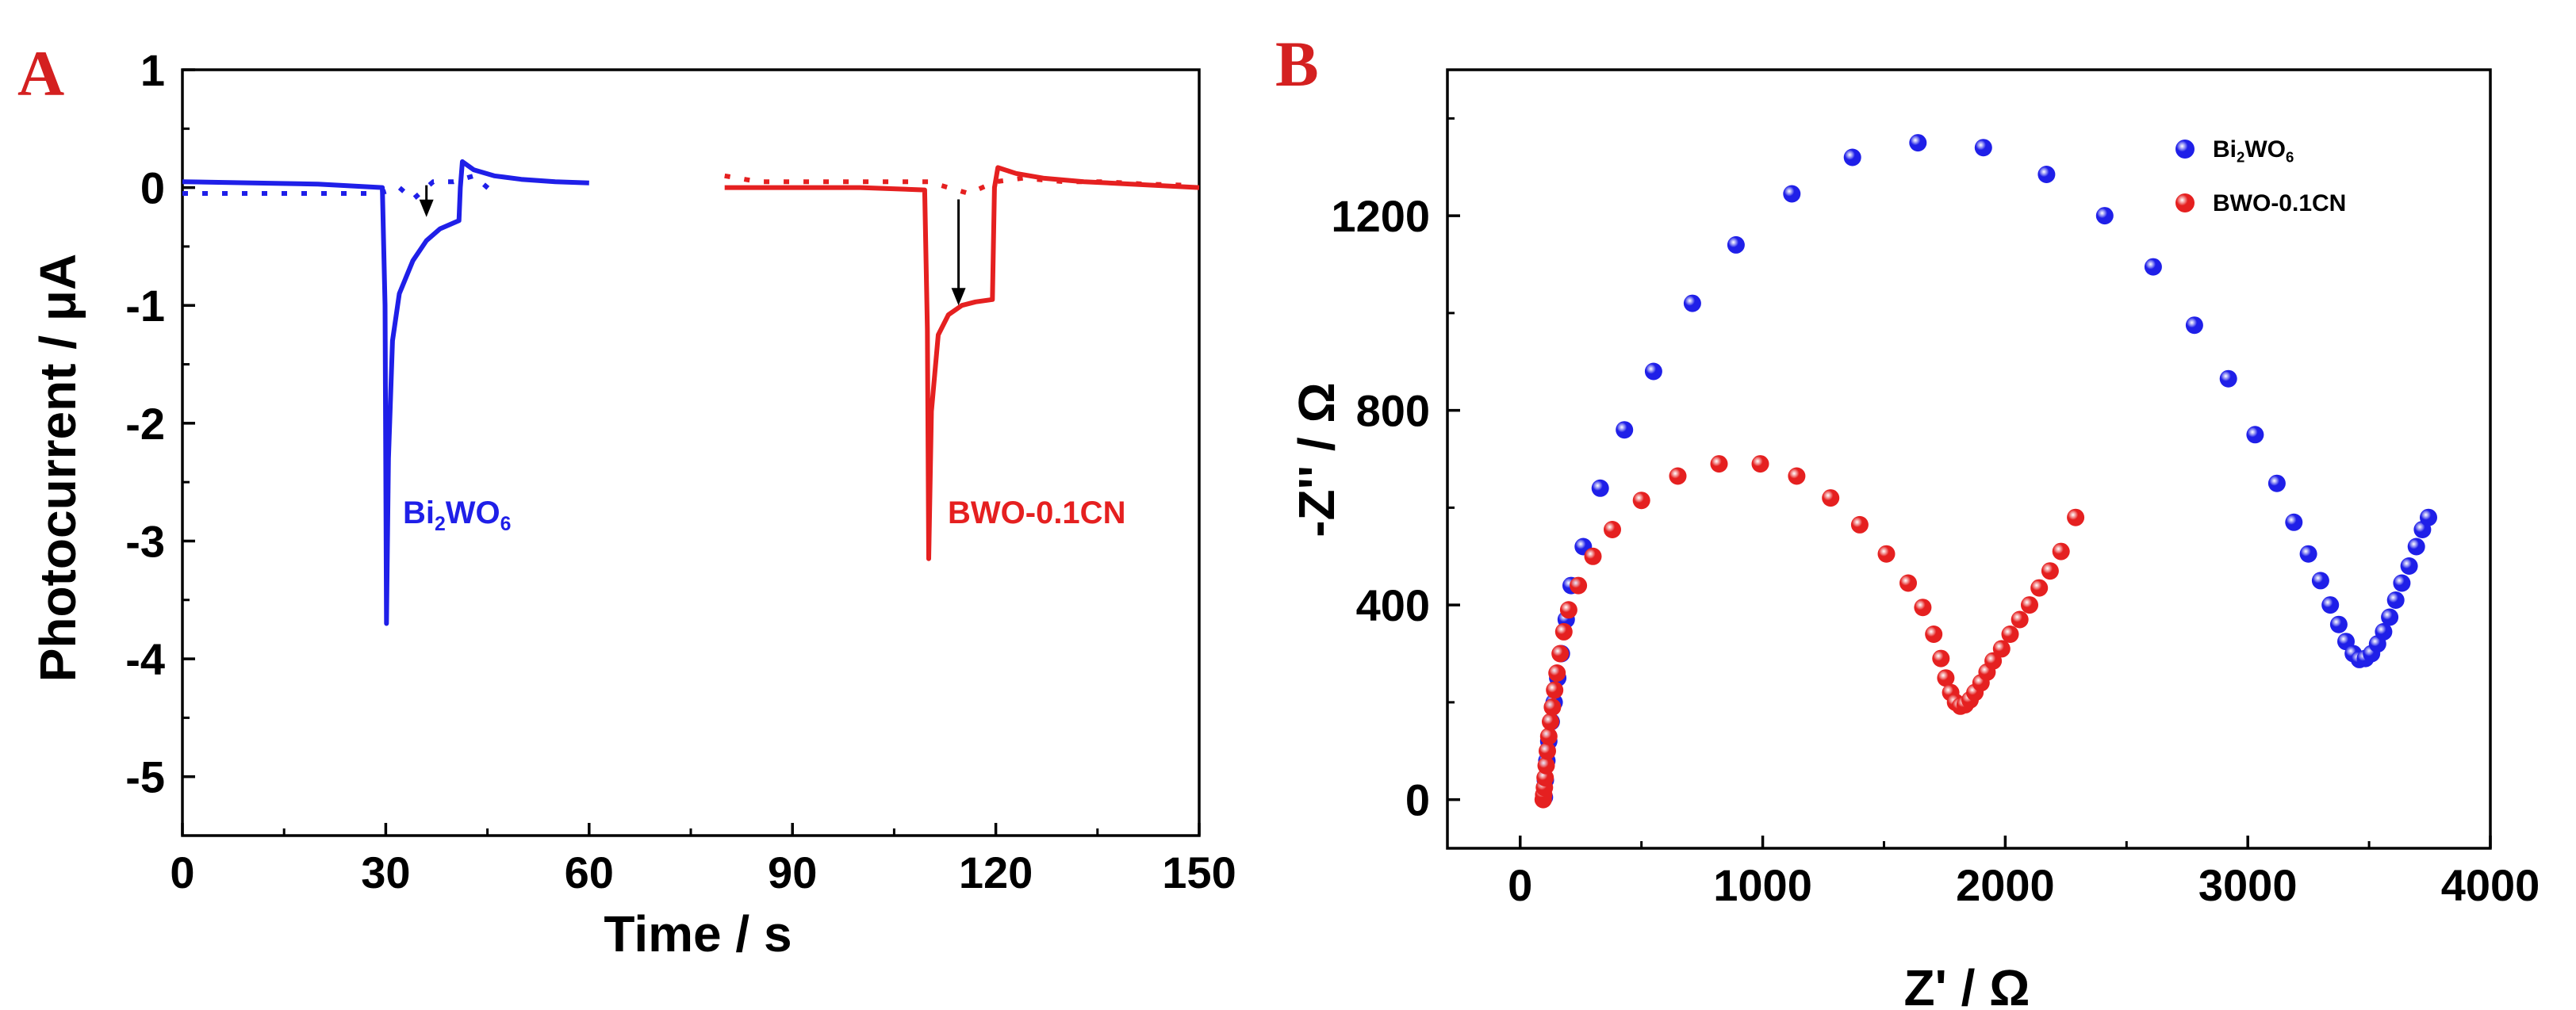 The image size is (2576, 1010). What do you see at coordinates (2260, 176) in the screenshot?
I see `panel-b-legend: Bi2WO6 BWO-0.1CN` at bounding box center [2260, 176].